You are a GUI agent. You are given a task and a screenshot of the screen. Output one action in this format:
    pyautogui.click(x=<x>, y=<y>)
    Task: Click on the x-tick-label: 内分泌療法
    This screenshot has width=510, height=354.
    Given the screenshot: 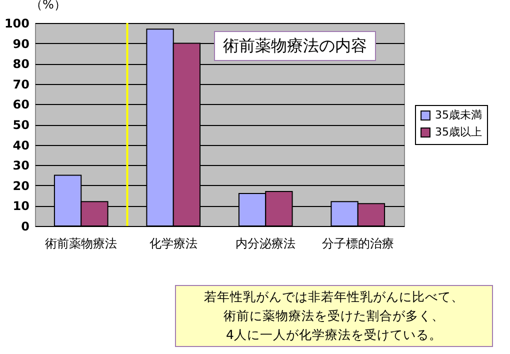 What is the action you would take?
    pyautogui.click(x=266, y=243)
    